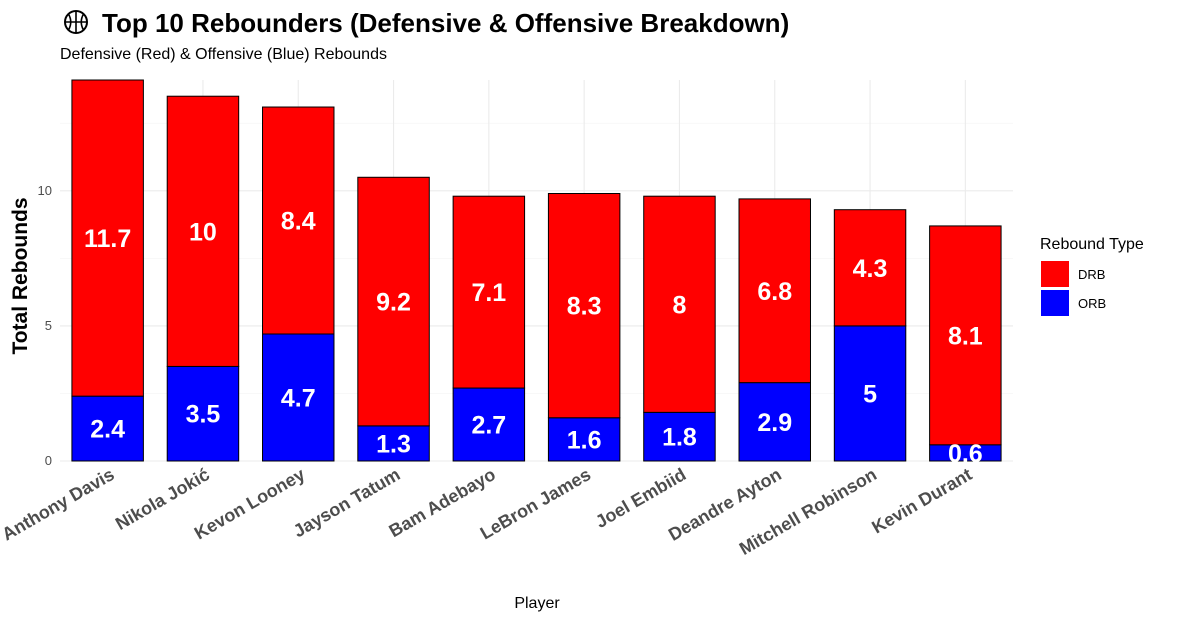 The image size is (1178, 621). I want to click on bar-label-drb: 8.1, so click(965, 336).